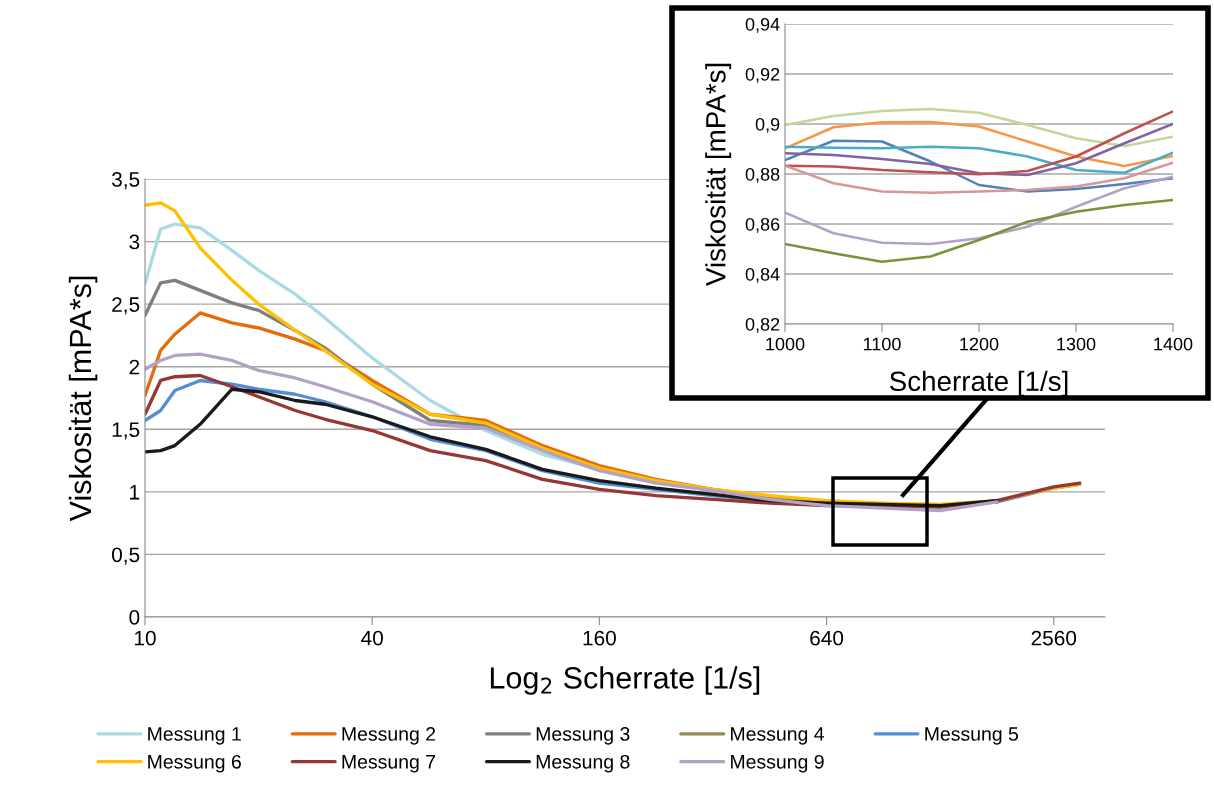 The image size is (1214, 790). Describe the element at coordinates (762, 25) in the screenshot. I see `y-tick-label: 0,94` at that location.